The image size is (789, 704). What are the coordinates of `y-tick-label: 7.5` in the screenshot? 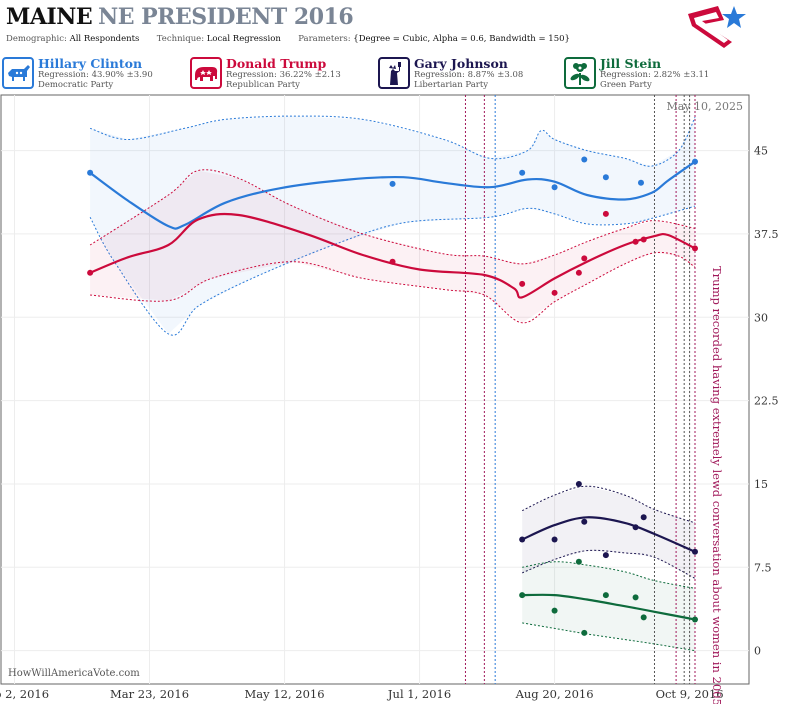 It's located at (763, 567).